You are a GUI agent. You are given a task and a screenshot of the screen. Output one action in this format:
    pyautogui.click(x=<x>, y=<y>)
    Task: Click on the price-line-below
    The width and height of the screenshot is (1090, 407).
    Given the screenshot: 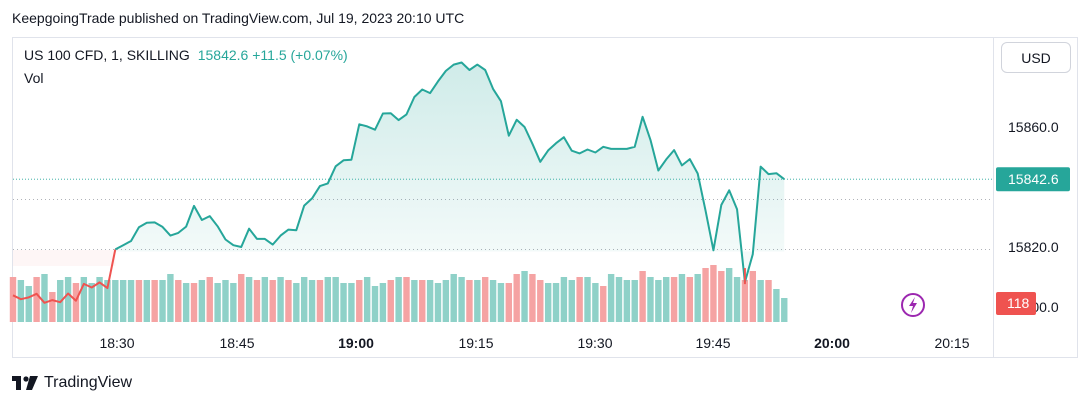 What is the action you would take?
    pyautogui.click(x=64, y=276)
    